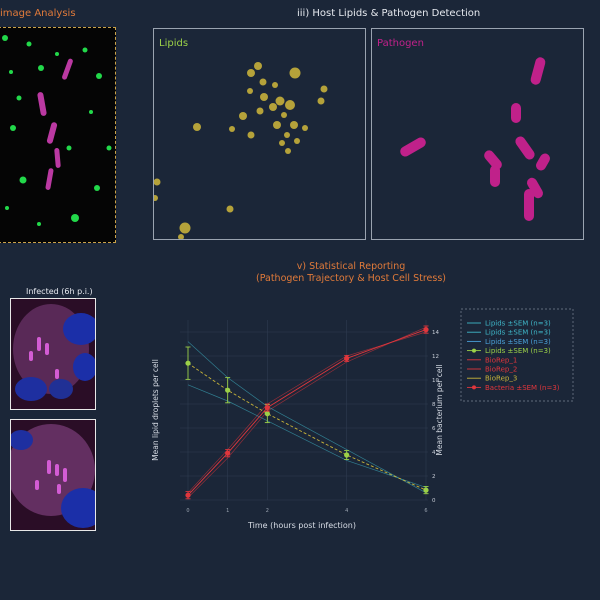  Describe the element at coordinates (501, 370) in the screenshot. I see `legend-label: BioRep_2` at that location.